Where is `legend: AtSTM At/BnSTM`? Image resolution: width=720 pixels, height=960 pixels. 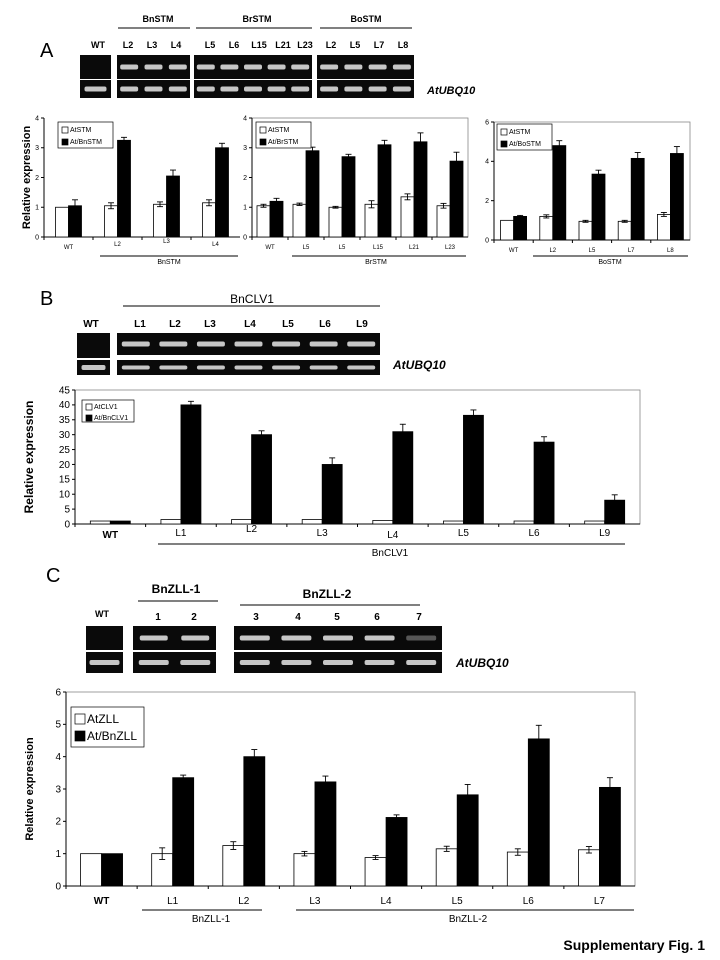
legend: AtSTM At/BnSTM is located at coordinates (85, 135).